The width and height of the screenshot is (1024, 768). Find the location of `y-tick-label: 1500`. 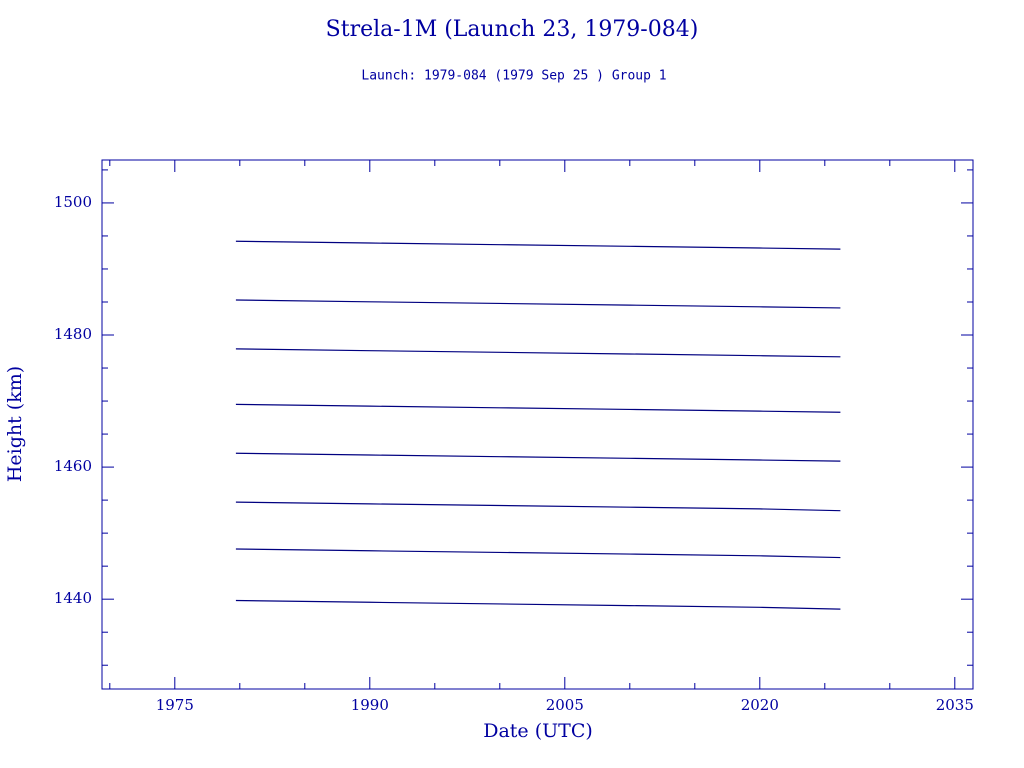

y-tick-label: 1500 is located at coordinates (73, 202).